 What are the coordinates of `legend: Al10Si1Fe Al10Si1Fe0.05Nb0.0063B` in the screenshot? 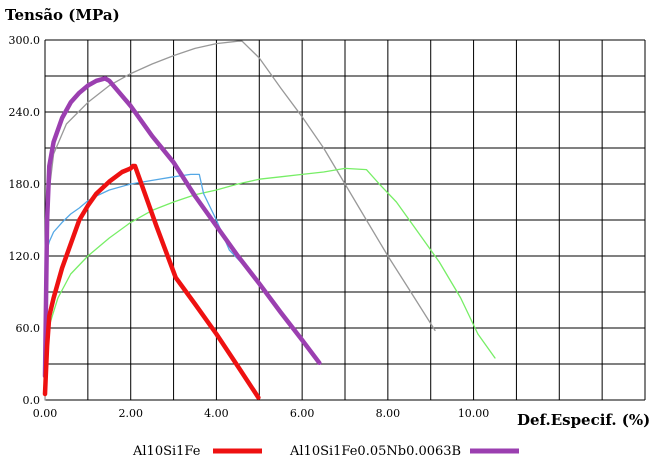 It's located at (325, 451).